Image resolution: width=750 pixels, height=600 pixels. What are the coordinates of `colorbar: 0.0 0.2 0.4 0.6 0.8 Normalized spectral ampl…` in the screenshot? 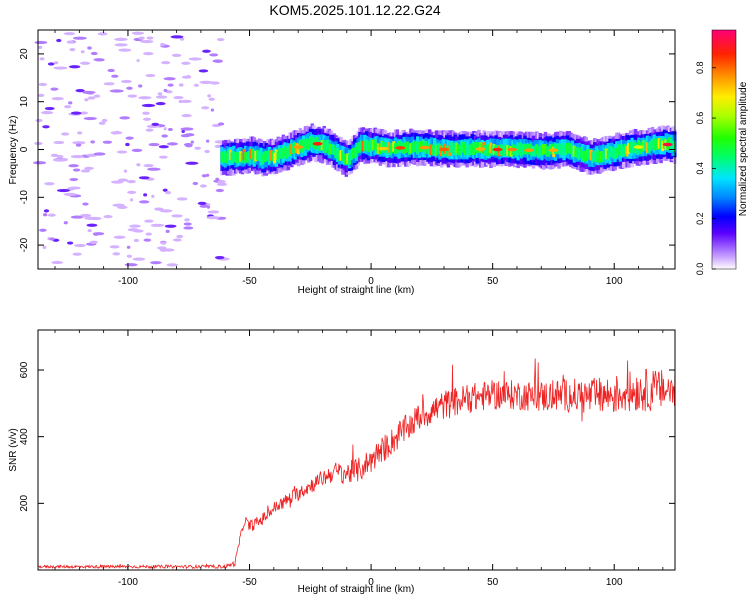 It's located at (722, 152).